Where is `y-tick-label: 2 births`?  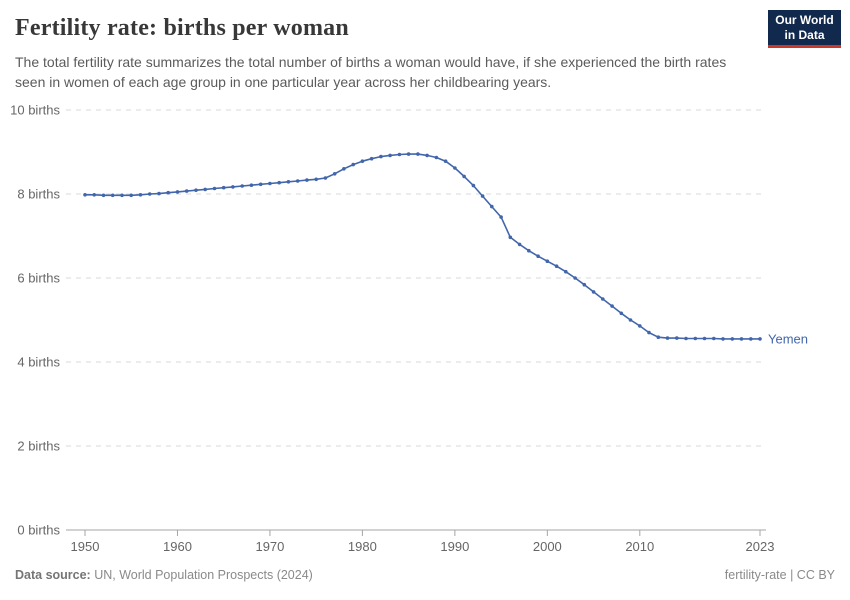 y-tick-label: 2 births is located at coordinates (38, 446).